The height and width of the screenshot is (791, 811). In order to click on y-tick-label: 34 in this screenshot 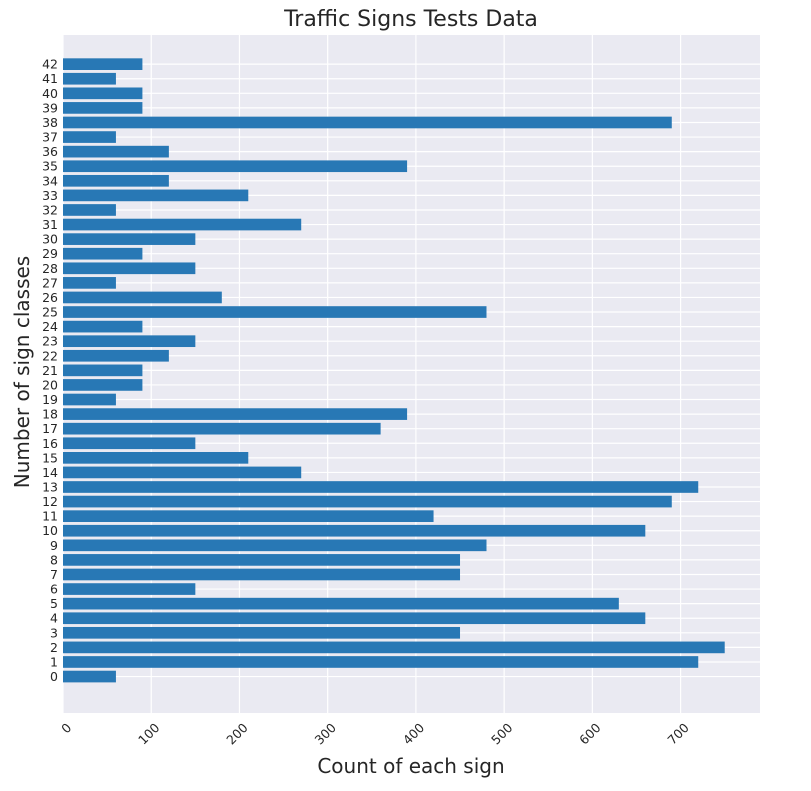, I will do `click(50, 180)`.